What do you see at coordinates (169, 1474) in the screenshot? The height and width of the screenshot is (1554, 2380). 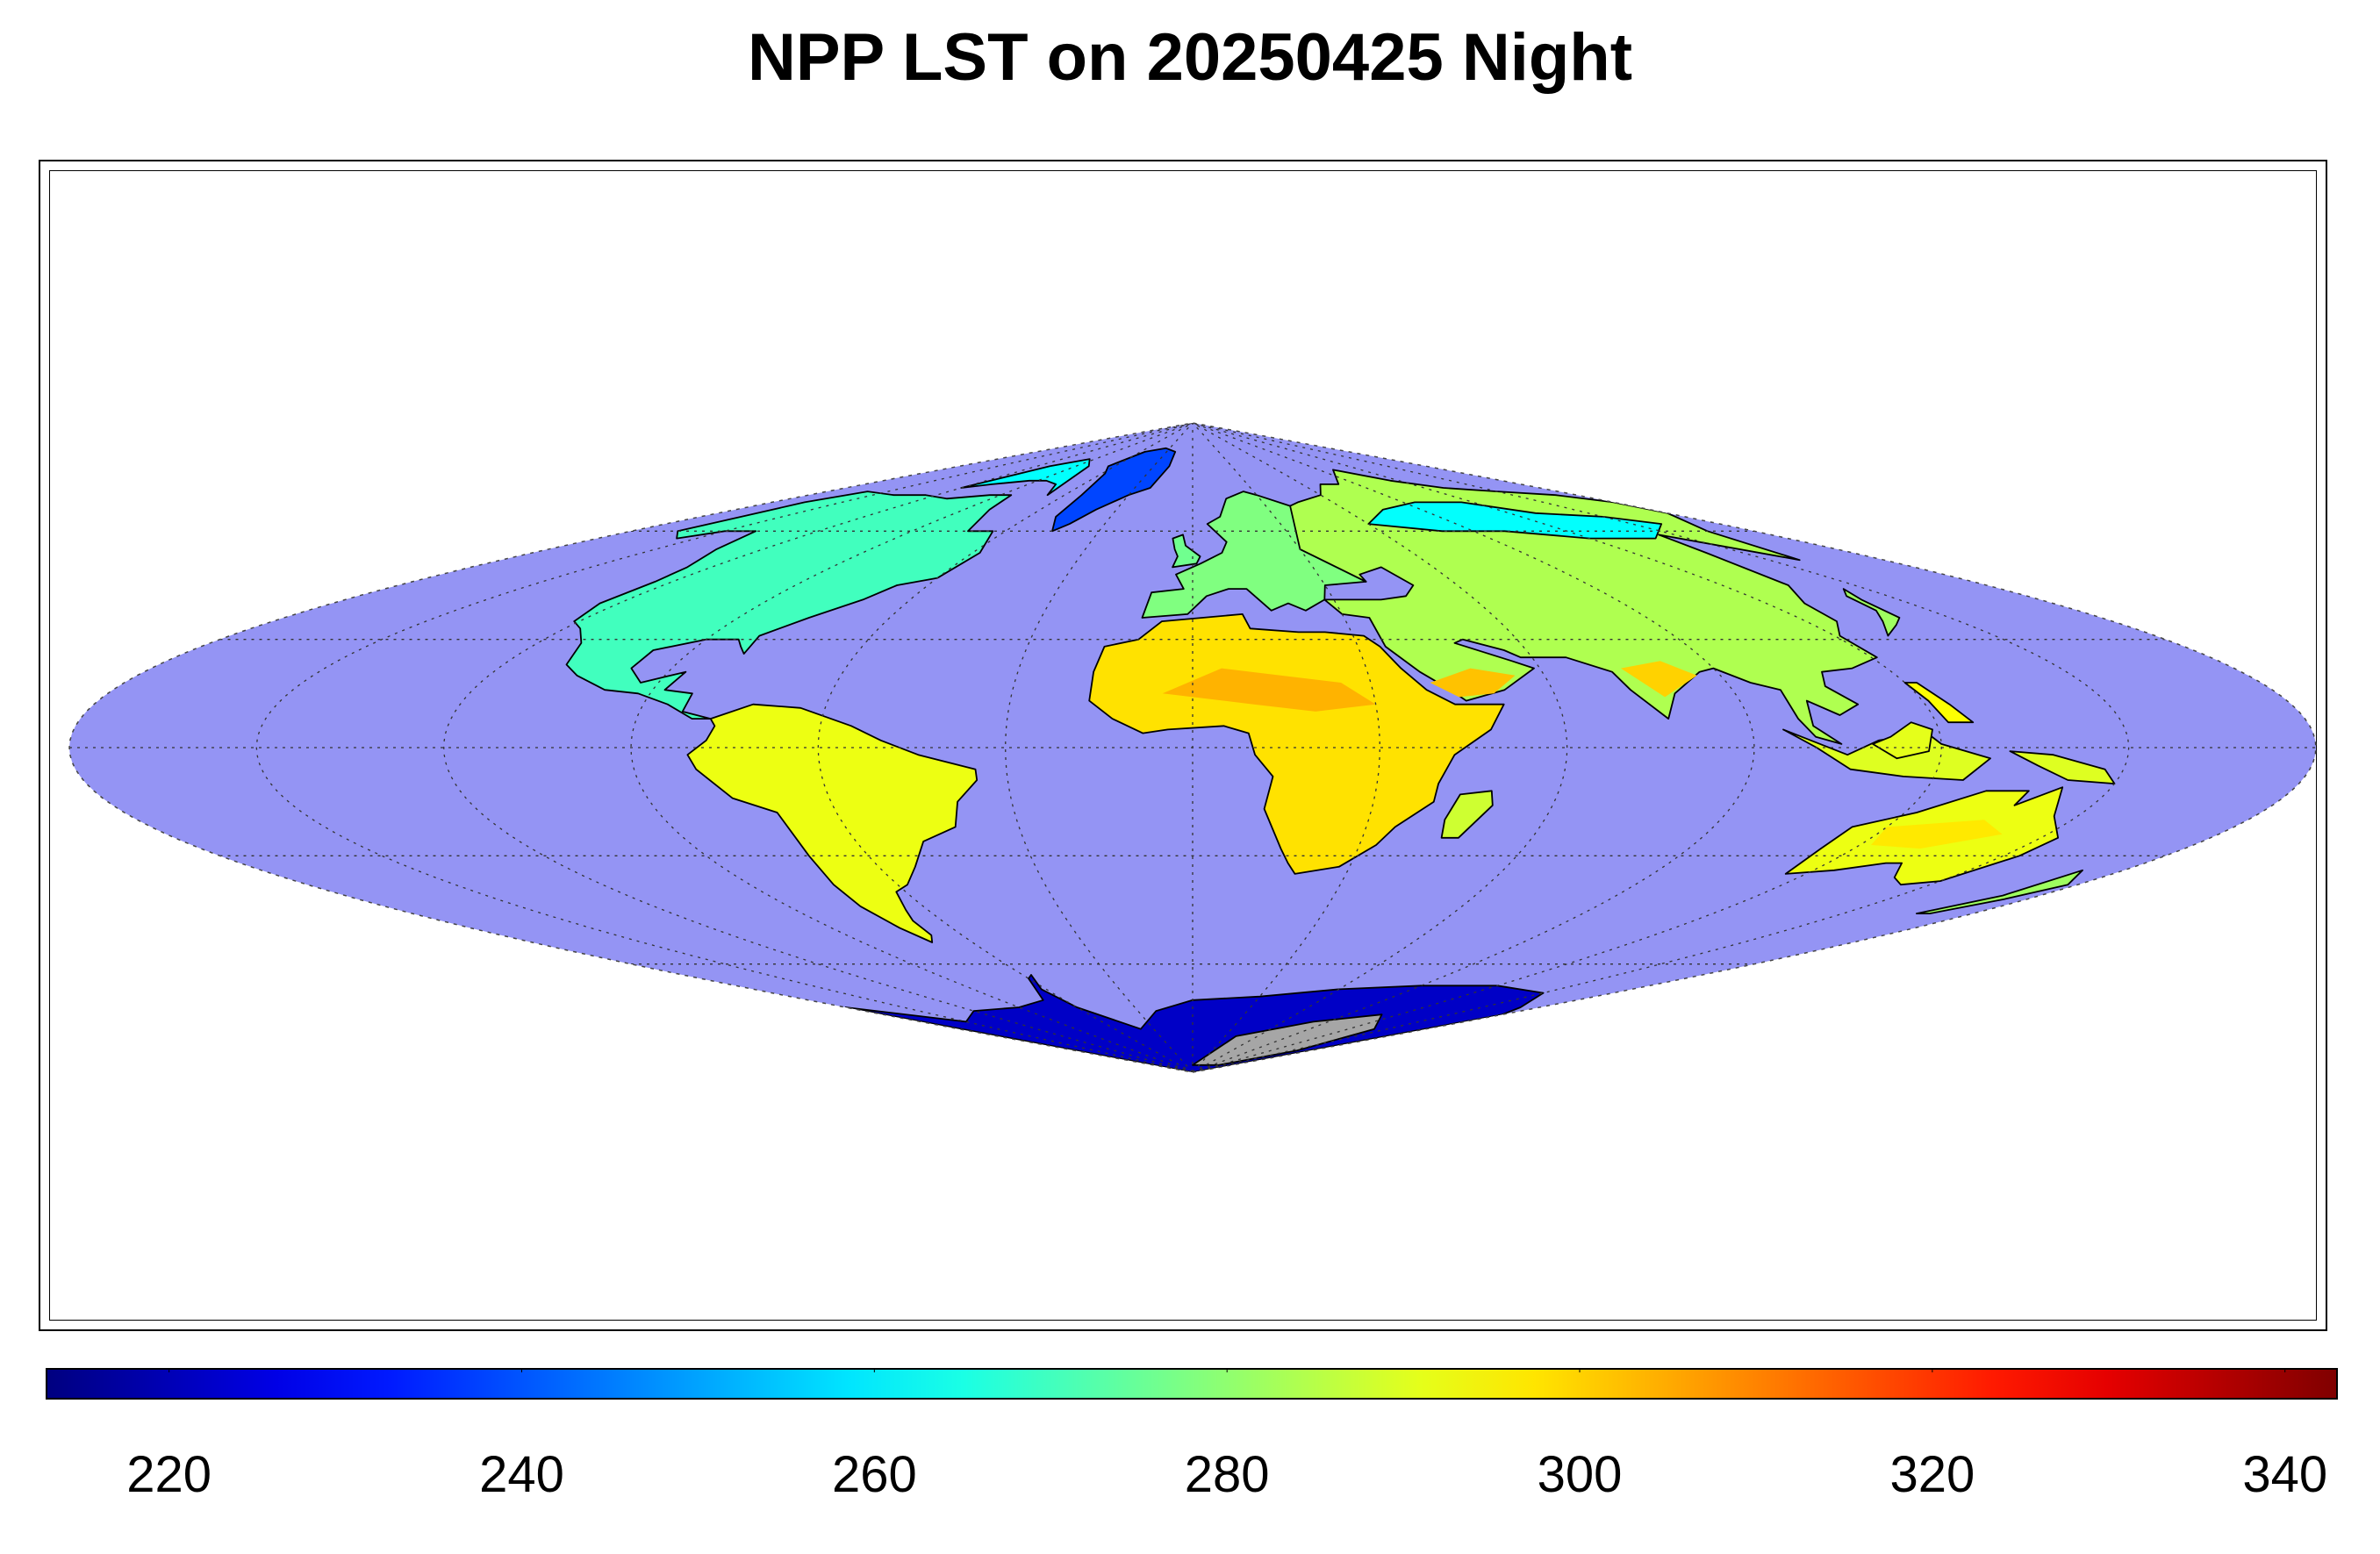 I see `colorbar-tick-label: 220` at bounding box center [169, 1474].